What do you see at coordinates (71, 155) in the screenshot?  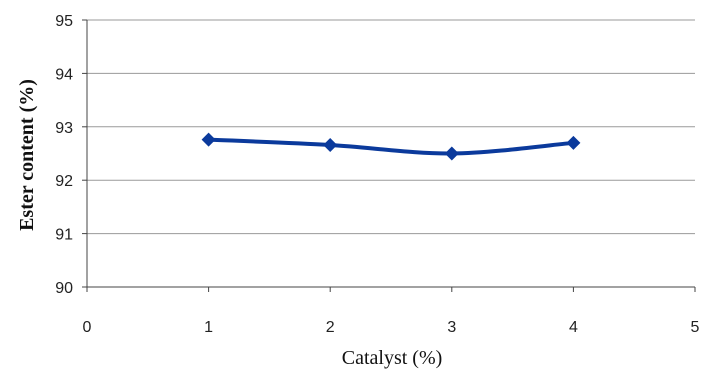 I see `y-tick-labels: 90 91 92 93 94 95` at bounding box center [71, 155].